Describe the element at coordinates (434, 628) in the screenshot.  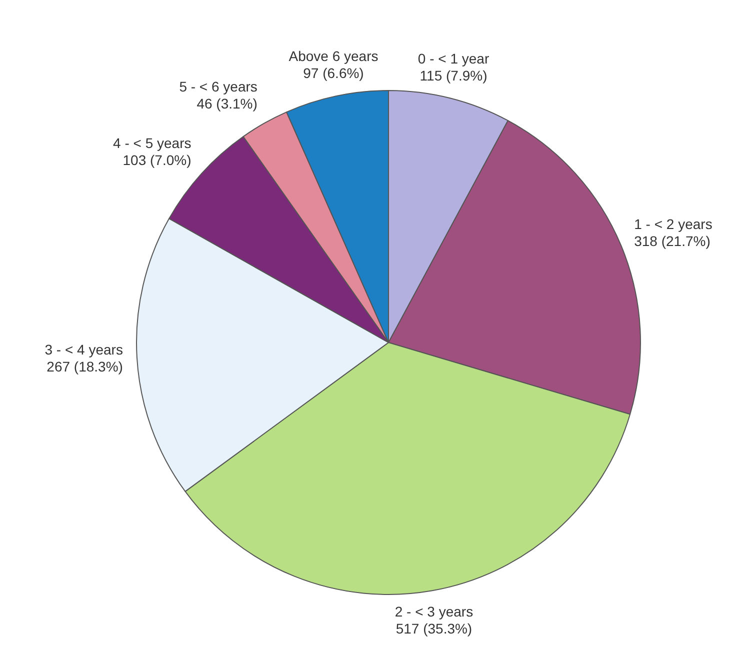
I see `data-label: 517 (35.3%)` at that location.